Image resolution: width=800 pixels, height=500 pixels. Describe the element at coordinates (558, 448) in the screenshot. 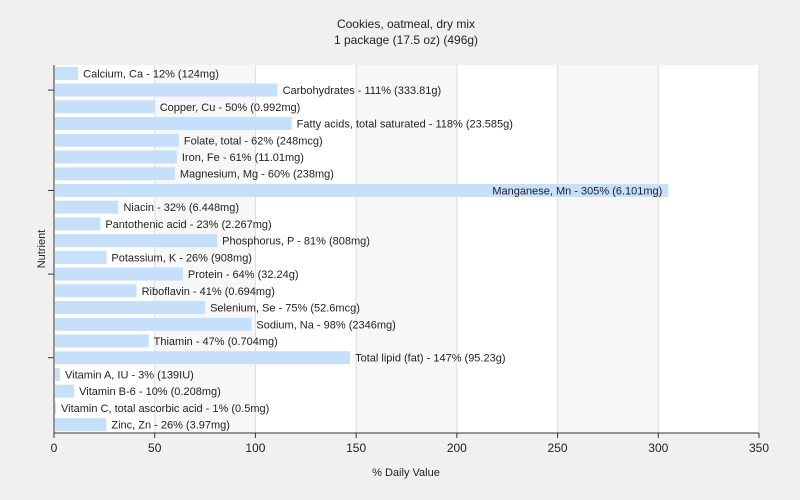

I see `x-tick-label: 250` at that location.